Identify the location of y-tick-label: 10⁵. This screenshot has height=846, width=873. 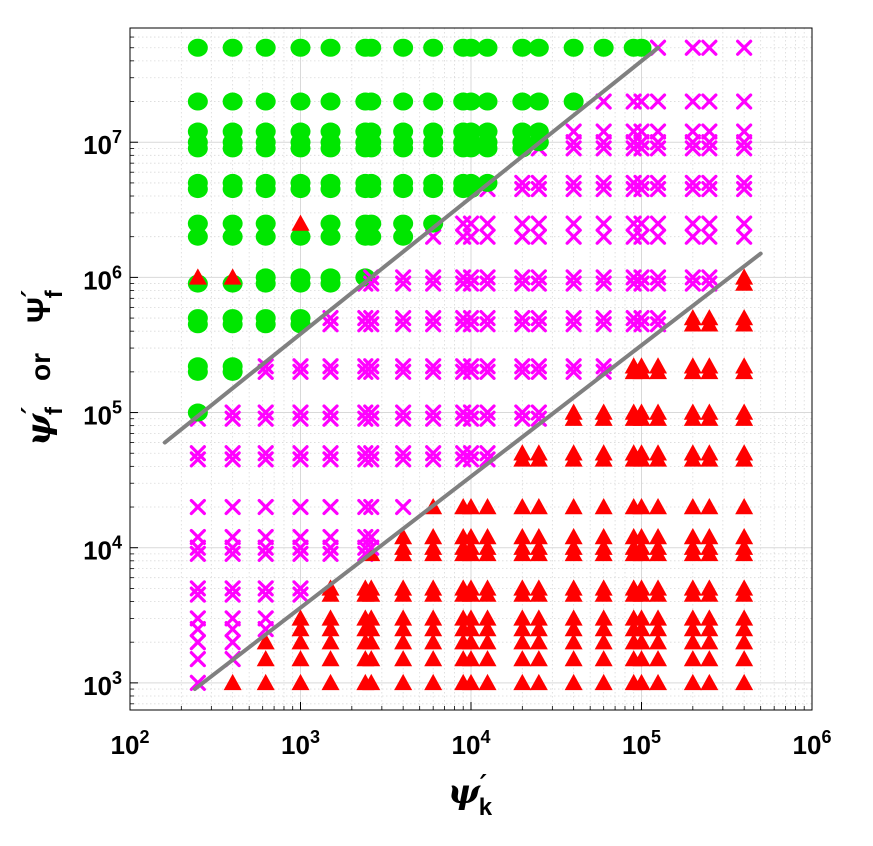
(102, 414).